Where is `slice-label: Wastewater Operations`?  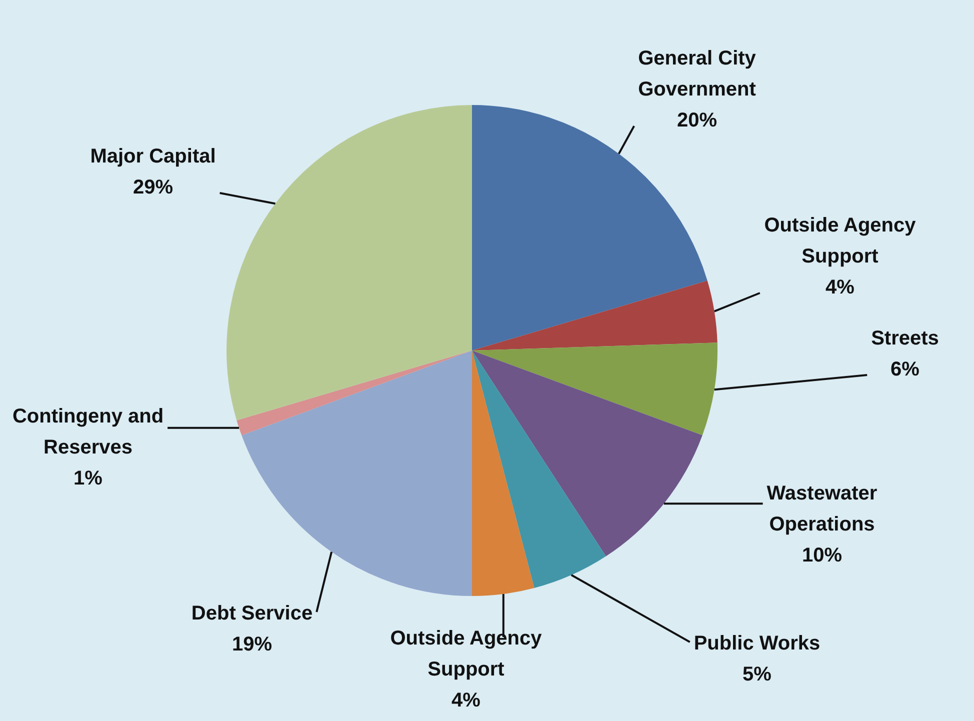
slice-label: Wastewater Operations is located at coordinates (822, 509).